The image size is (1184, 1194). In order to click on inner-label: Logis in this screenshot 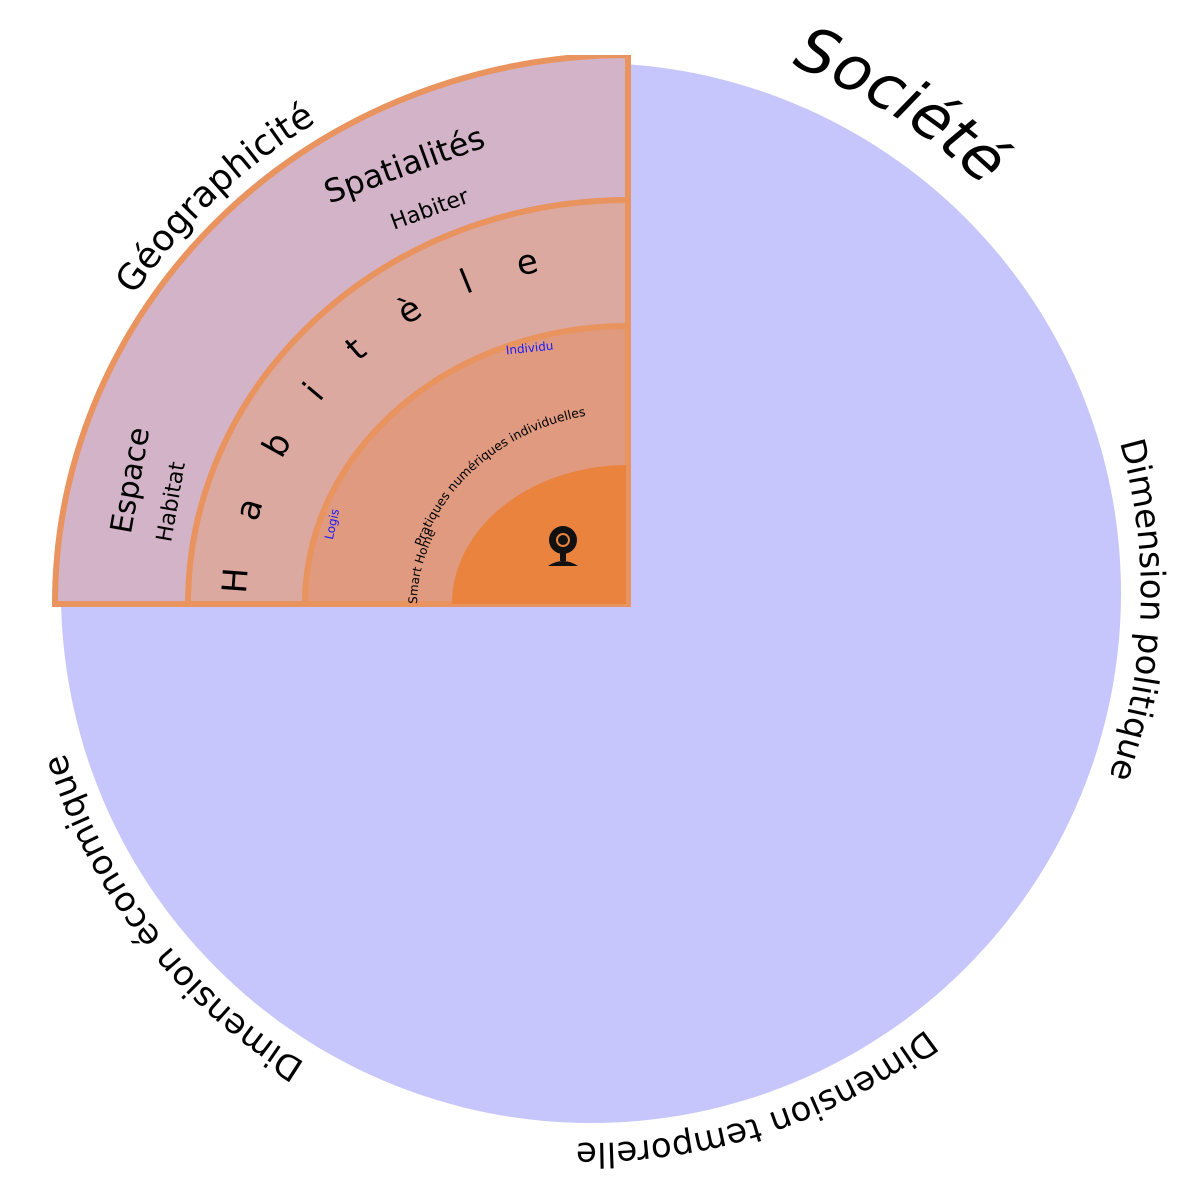, I will do `click(332, 524)`.